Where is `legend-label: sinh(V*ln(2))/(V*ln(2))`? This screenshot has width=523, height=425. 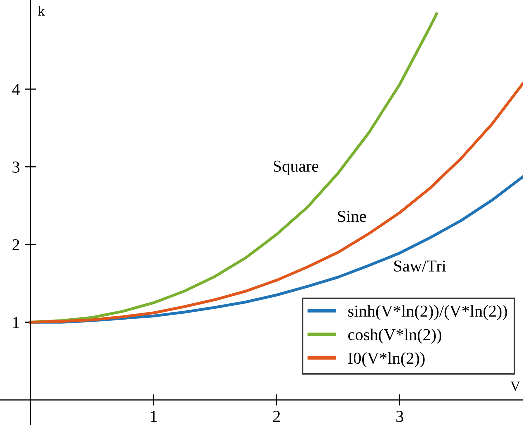 legend-label: sinh(V*ln(2))/(V*ln(2)) is located at coordinates (428, 312).